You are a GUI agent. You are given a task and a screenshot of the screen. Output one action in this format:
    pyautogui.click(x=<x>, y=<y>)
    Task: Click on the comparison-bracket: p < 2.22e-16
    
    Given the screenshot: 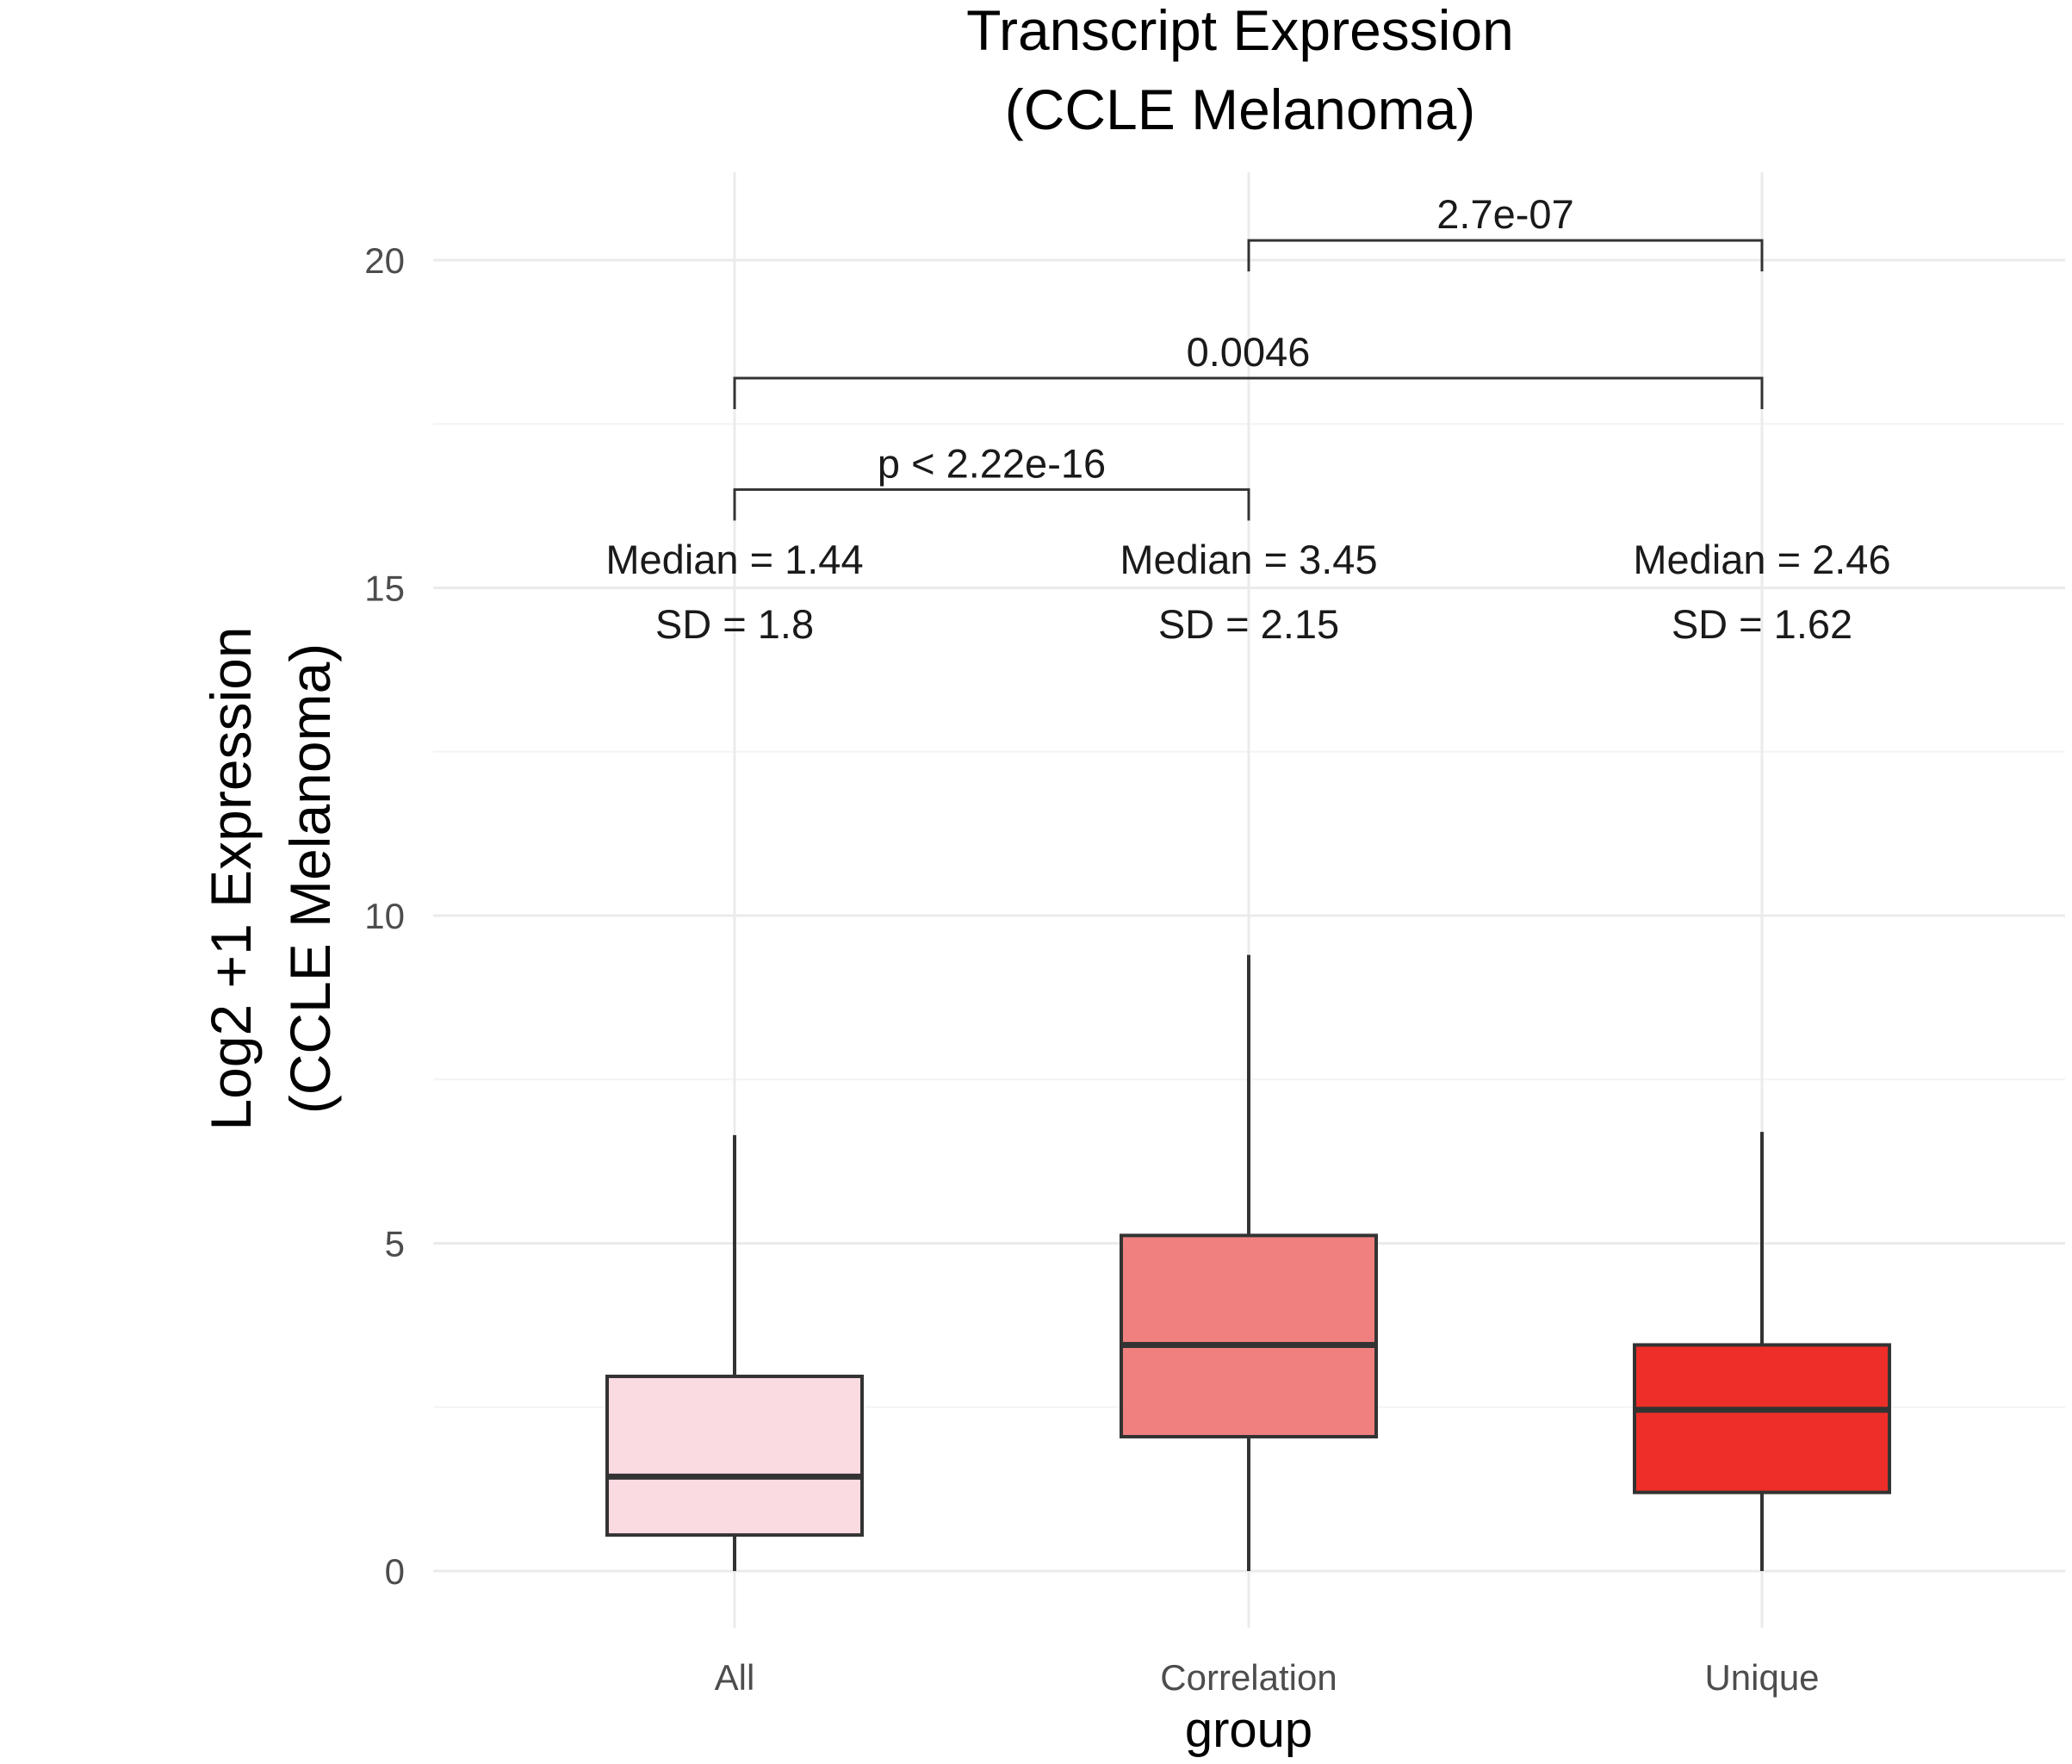 What is the action you would take?
    pyautogui.click(x=991, y=480)
    